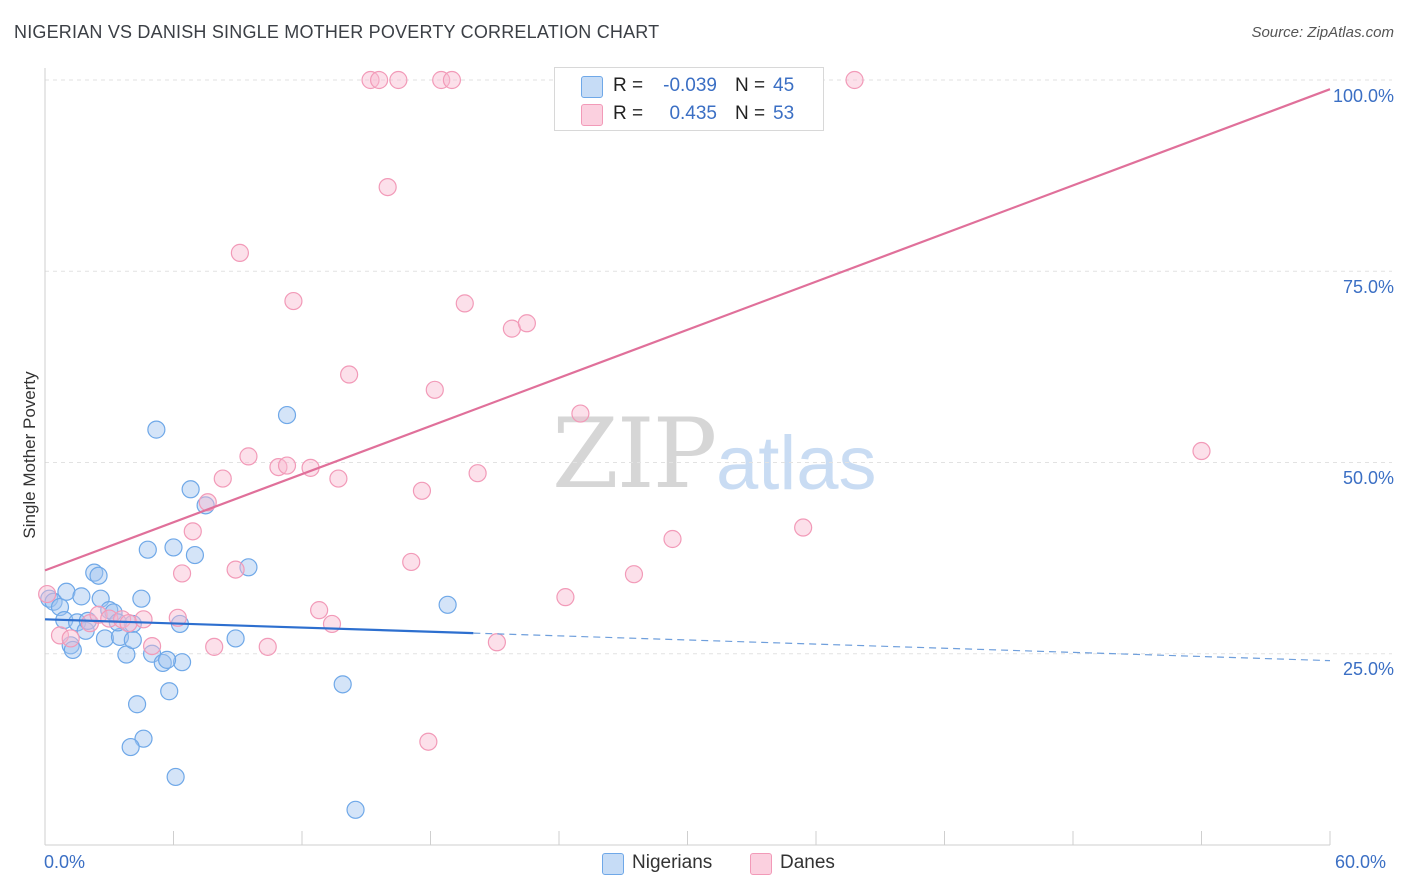 The image size is (1406, 892). I want to click on legend-r-value: -0.039, so click(690, 85).